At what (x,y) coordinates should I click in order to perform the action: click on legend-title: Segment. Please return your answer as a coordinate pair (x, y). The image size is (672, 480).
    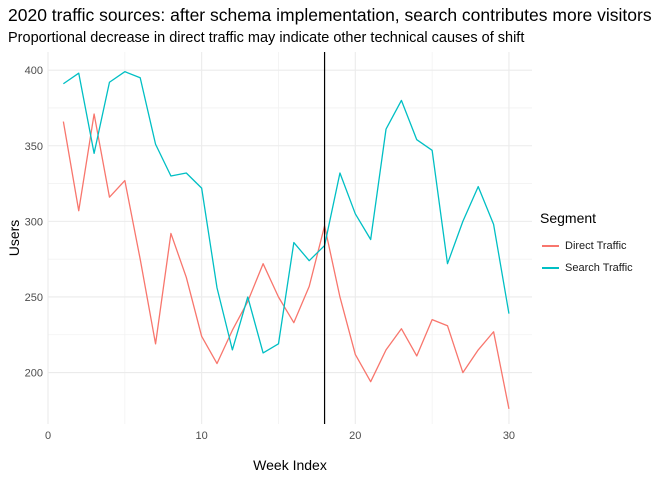
    Looking at the image, I should click on (568, 218).